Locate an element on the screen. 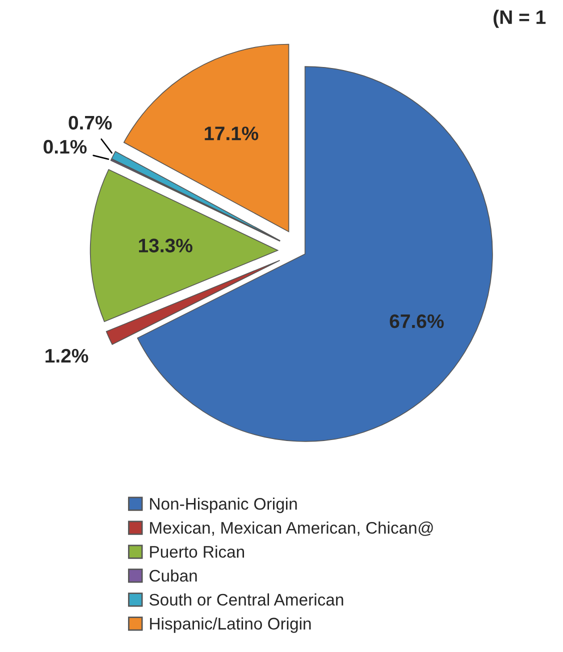 The width and height of the screenshot is (563, 652). legend-label: Mexican, Mexican American, Chican@ is located at coordinates (291, 529).